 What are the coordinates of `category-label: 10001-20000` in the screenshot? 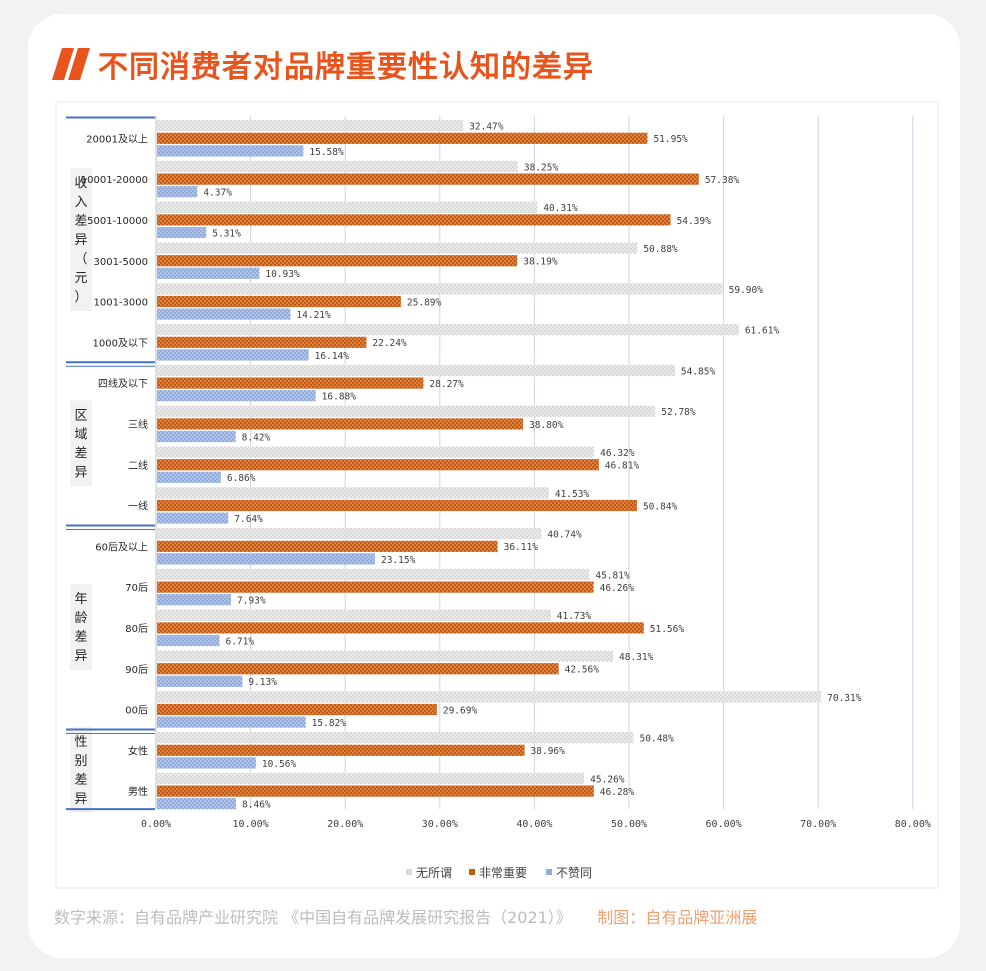 It's located at (114, 180).